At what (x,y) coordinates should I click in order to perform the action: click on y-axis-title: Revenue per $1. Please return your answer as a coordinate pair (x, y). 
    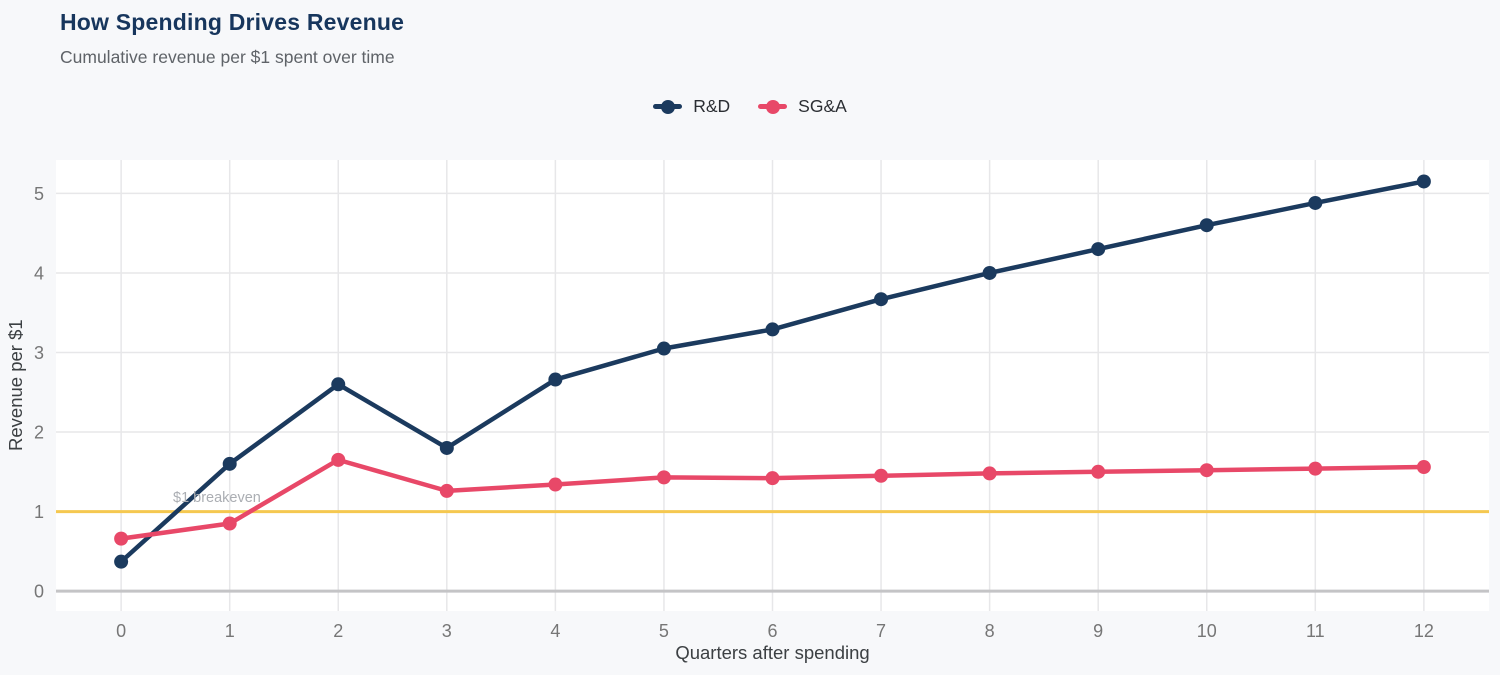
    Looking at the image, I should click on (15, 385).